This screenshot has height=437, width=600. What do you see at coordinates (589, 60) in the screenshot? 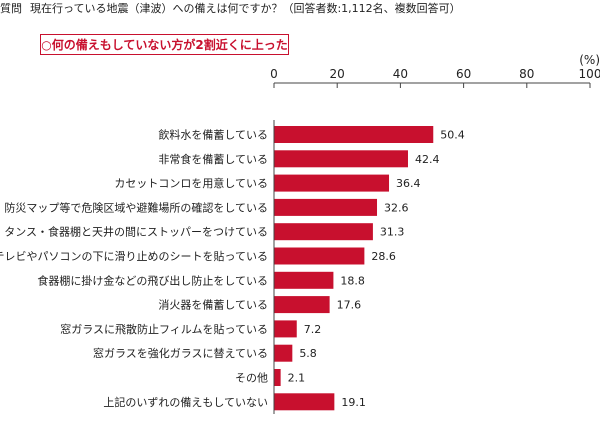
I see `unit-label: (%)` at bounding box center [589, 60].